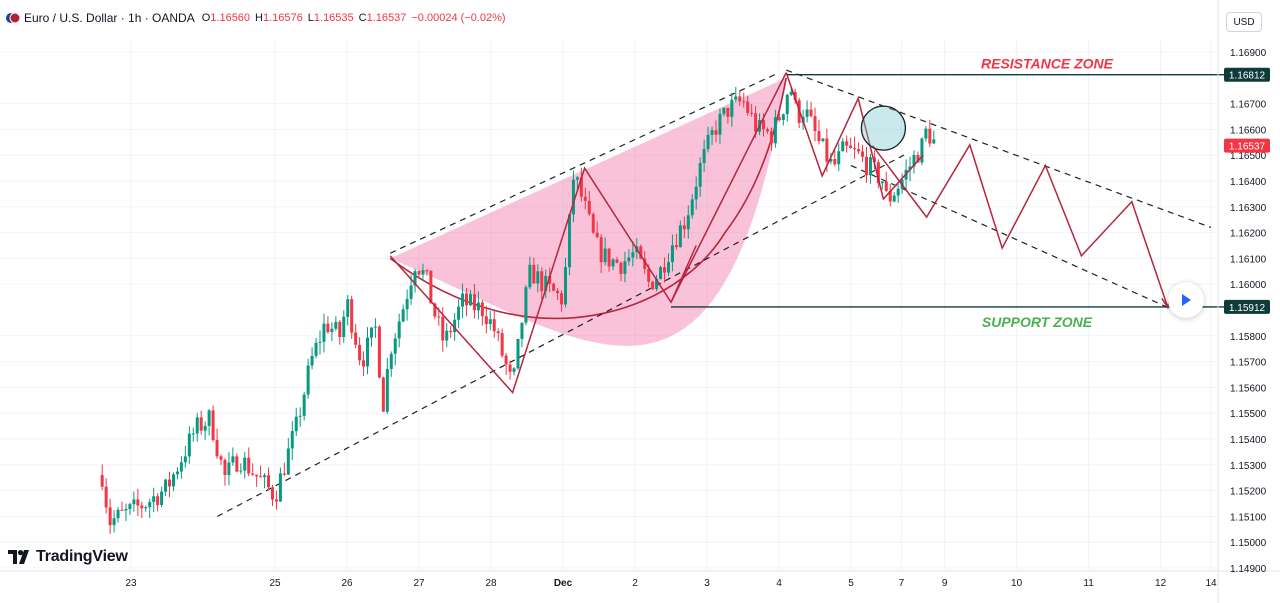 This screenshot has height=603, width=1280. Describe the element at coordinates (1248, 234) in the screenshot. I see `price-axis-tick: 1.16200` at that location.